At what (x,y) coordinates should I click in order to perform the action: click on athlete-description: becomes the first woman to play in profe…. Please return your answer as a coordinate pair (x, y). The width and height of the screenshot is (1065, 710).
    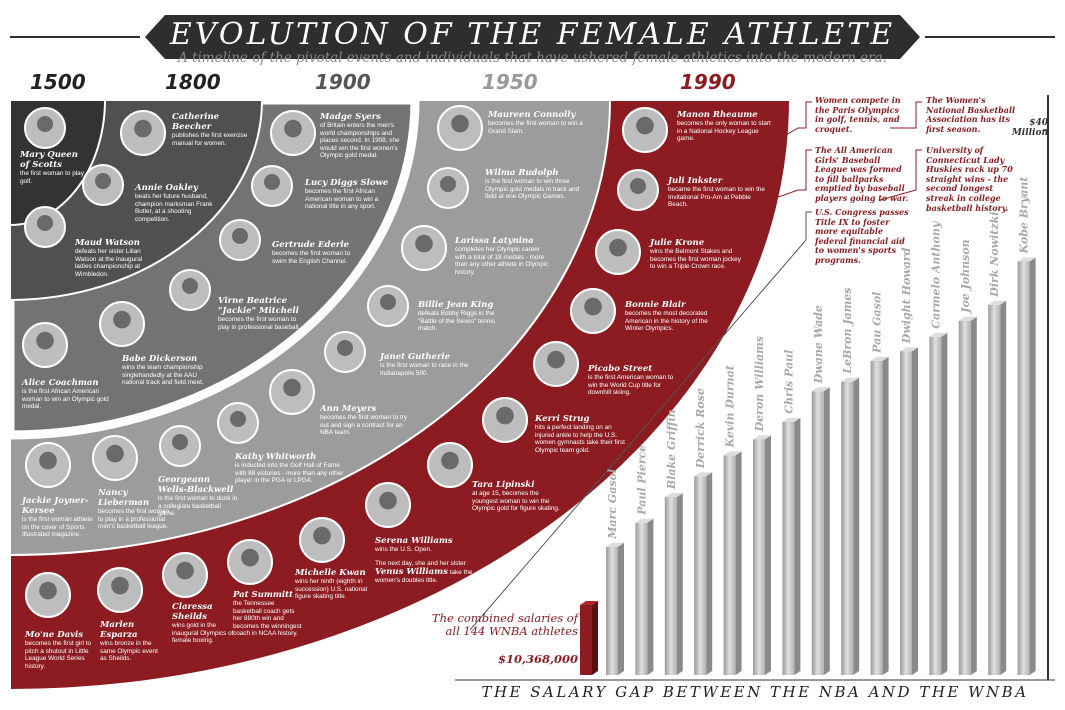
    Looking at the image, I should click on (259, 323).